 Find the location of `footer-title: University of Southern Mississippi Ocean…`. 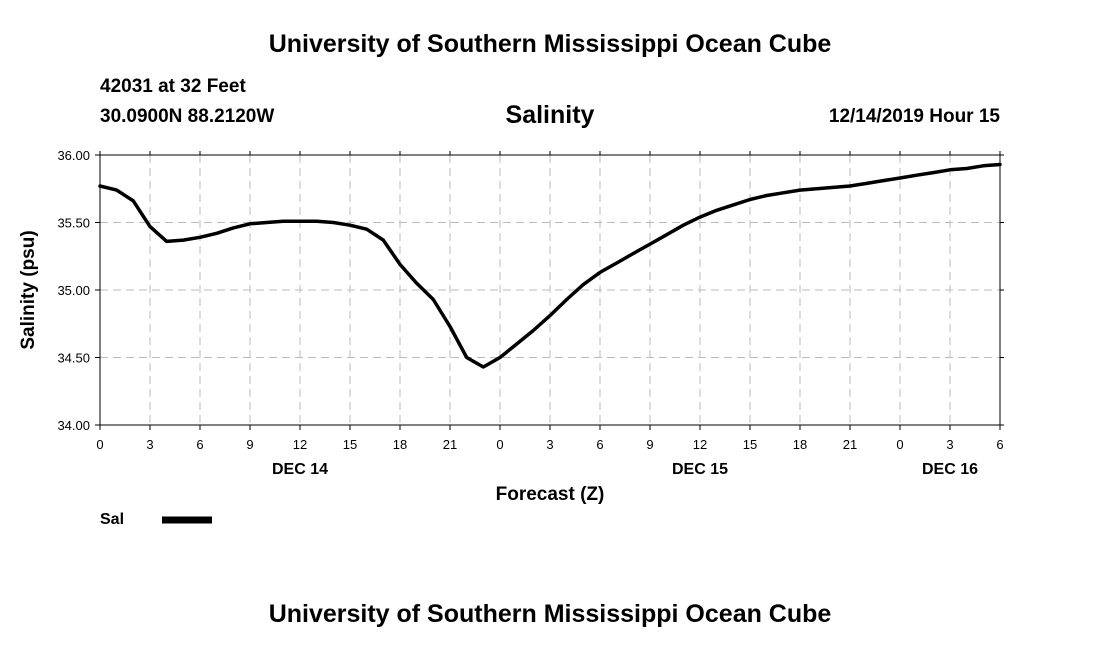

footer-title: University of Southern Mississippi Ocean… is located at coordinates (550, 614).